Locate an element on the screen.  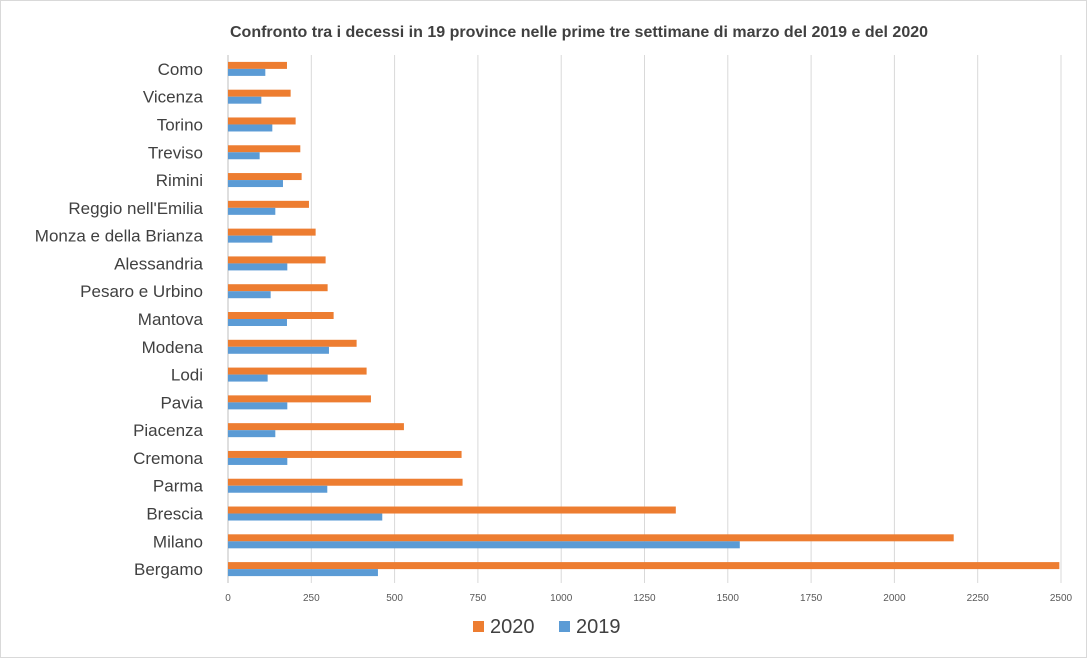
bar-2020-pavia is located at coordinates (299, 399).